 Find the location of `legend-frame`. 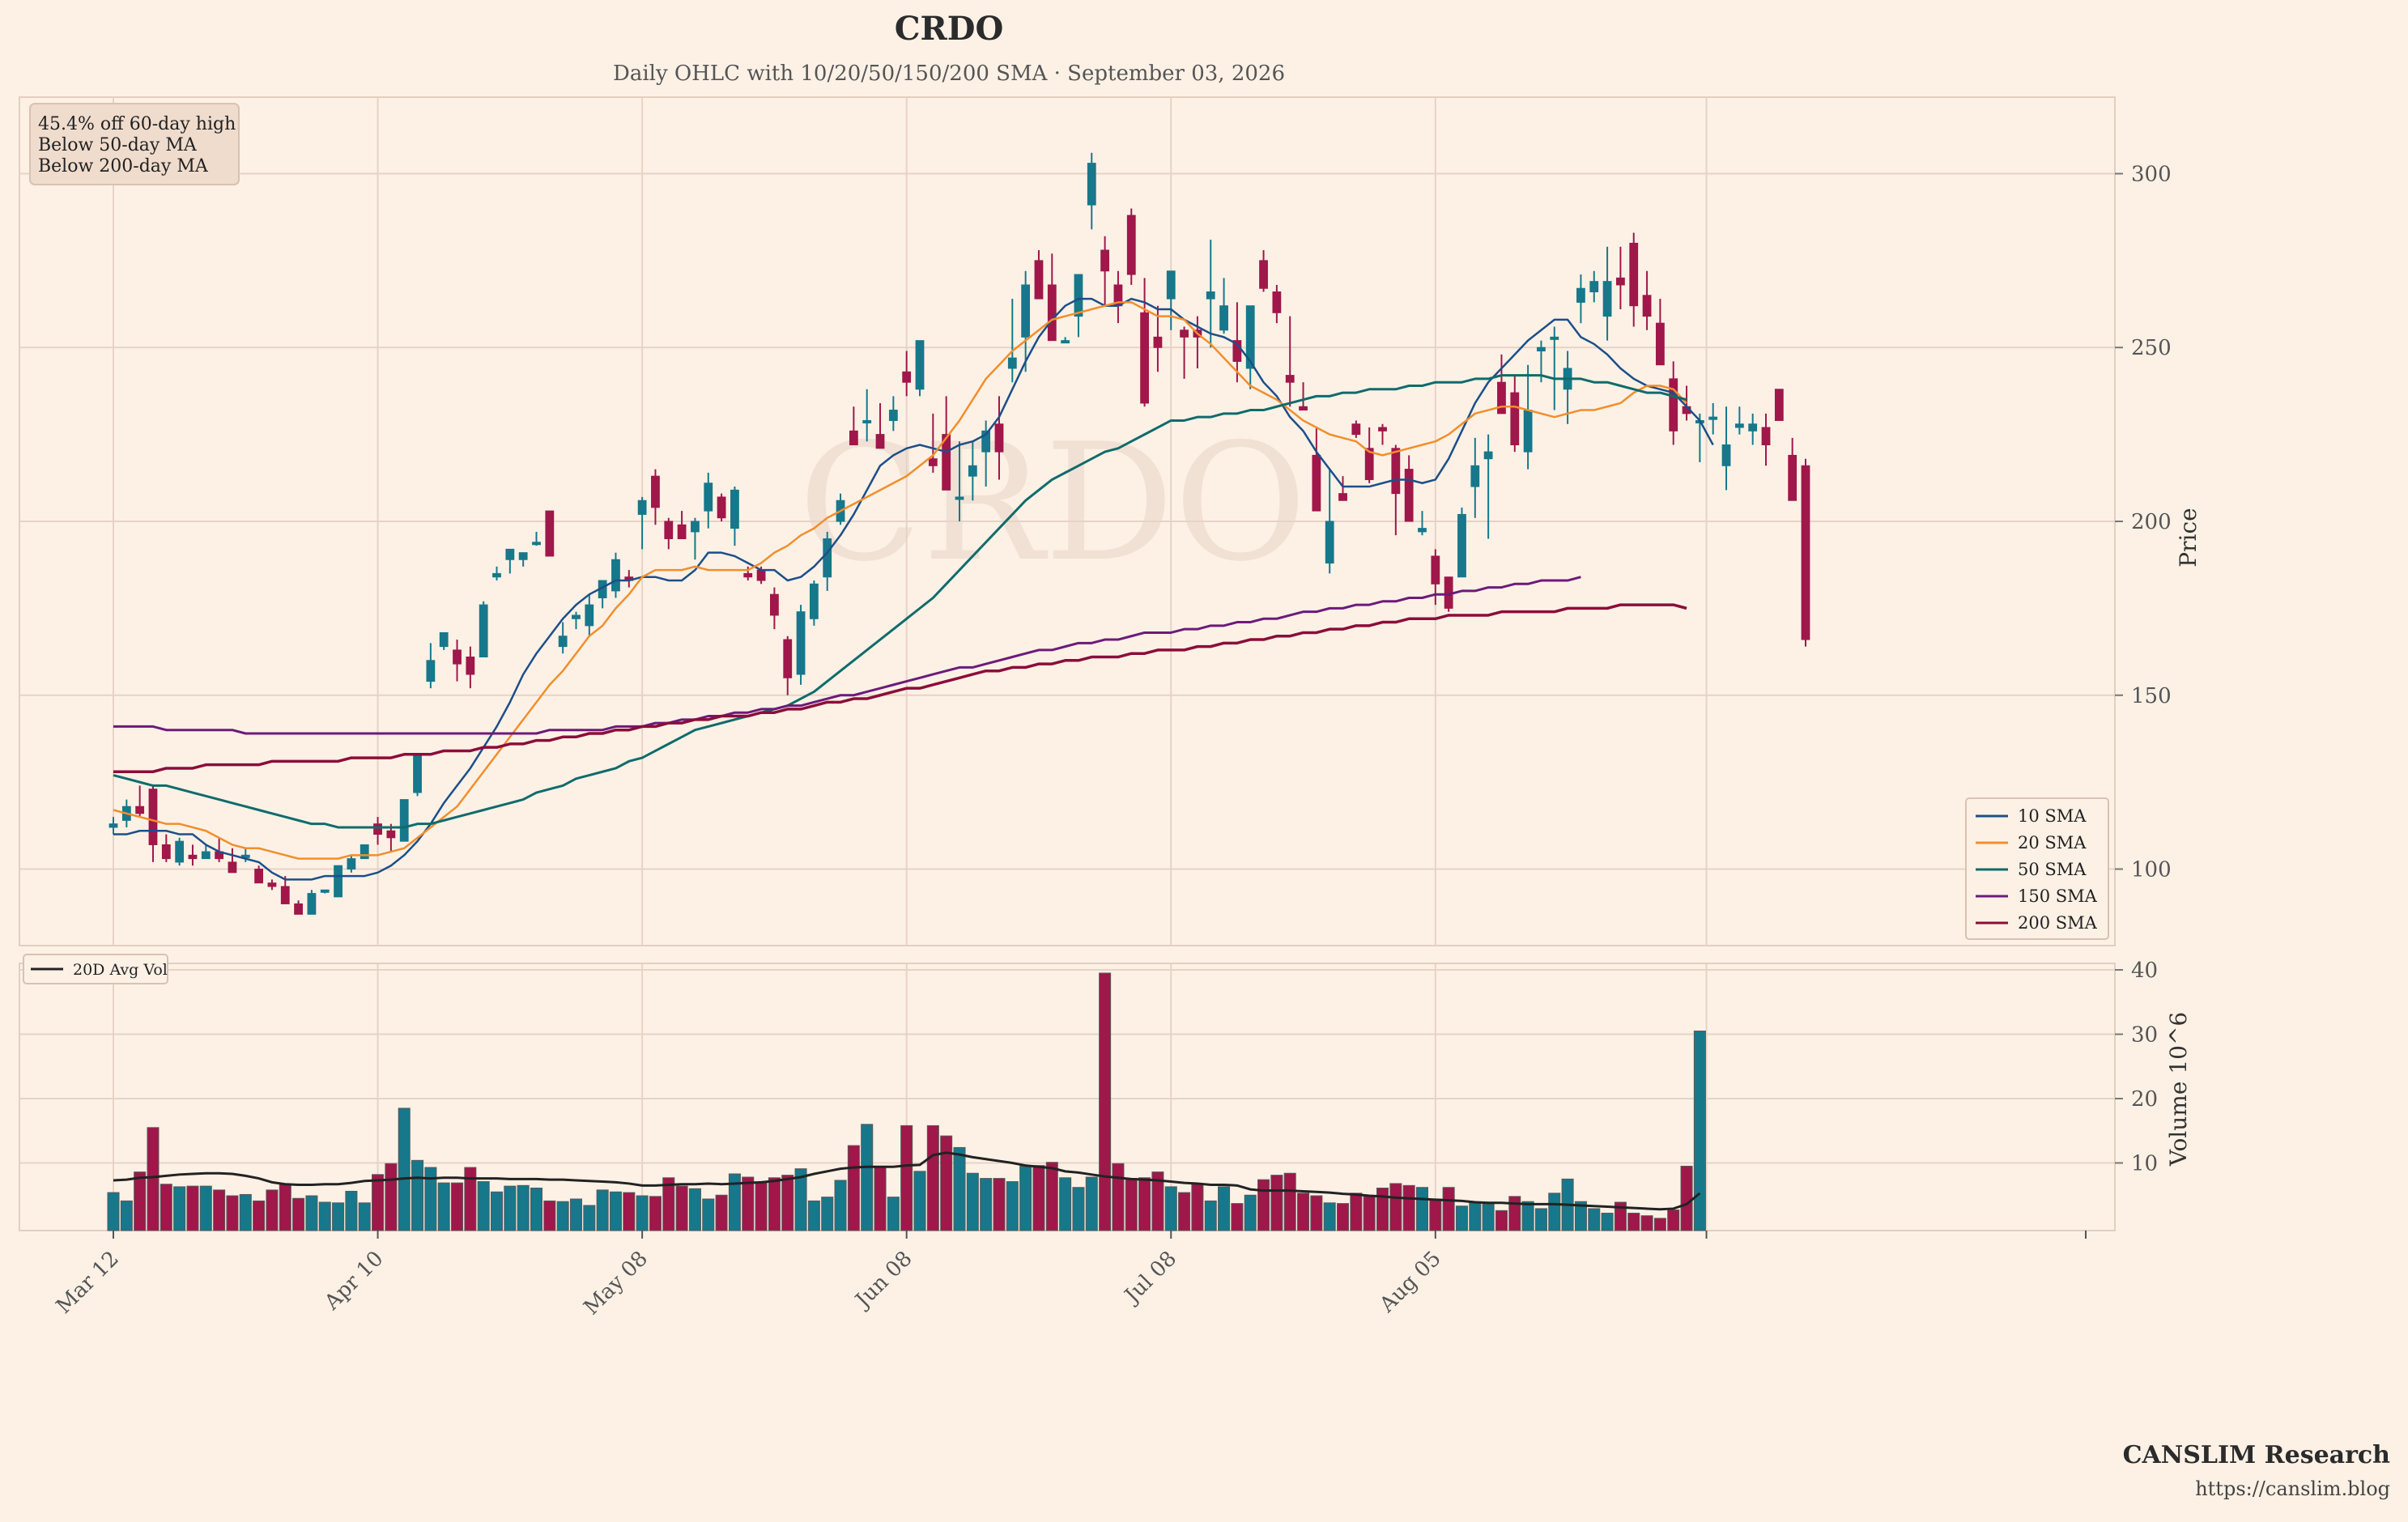

legend-frame is located at coordinates (2037, 868).